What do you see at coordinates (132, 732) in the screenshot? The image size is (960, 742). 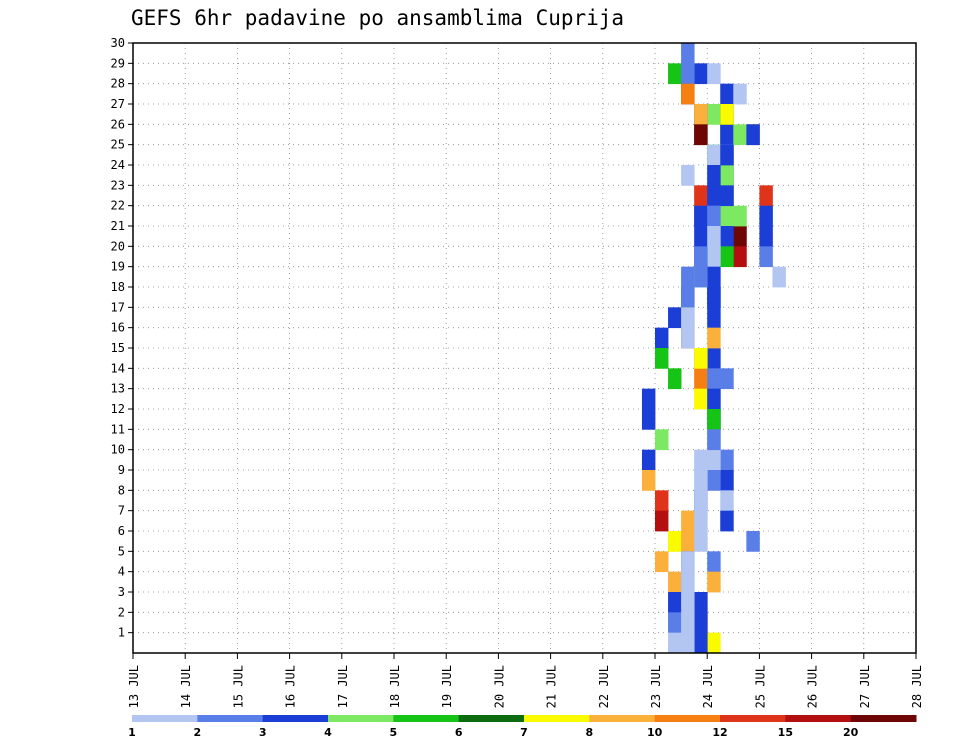 I see `colorbar-label: 1` at bounding box center [132, 732].